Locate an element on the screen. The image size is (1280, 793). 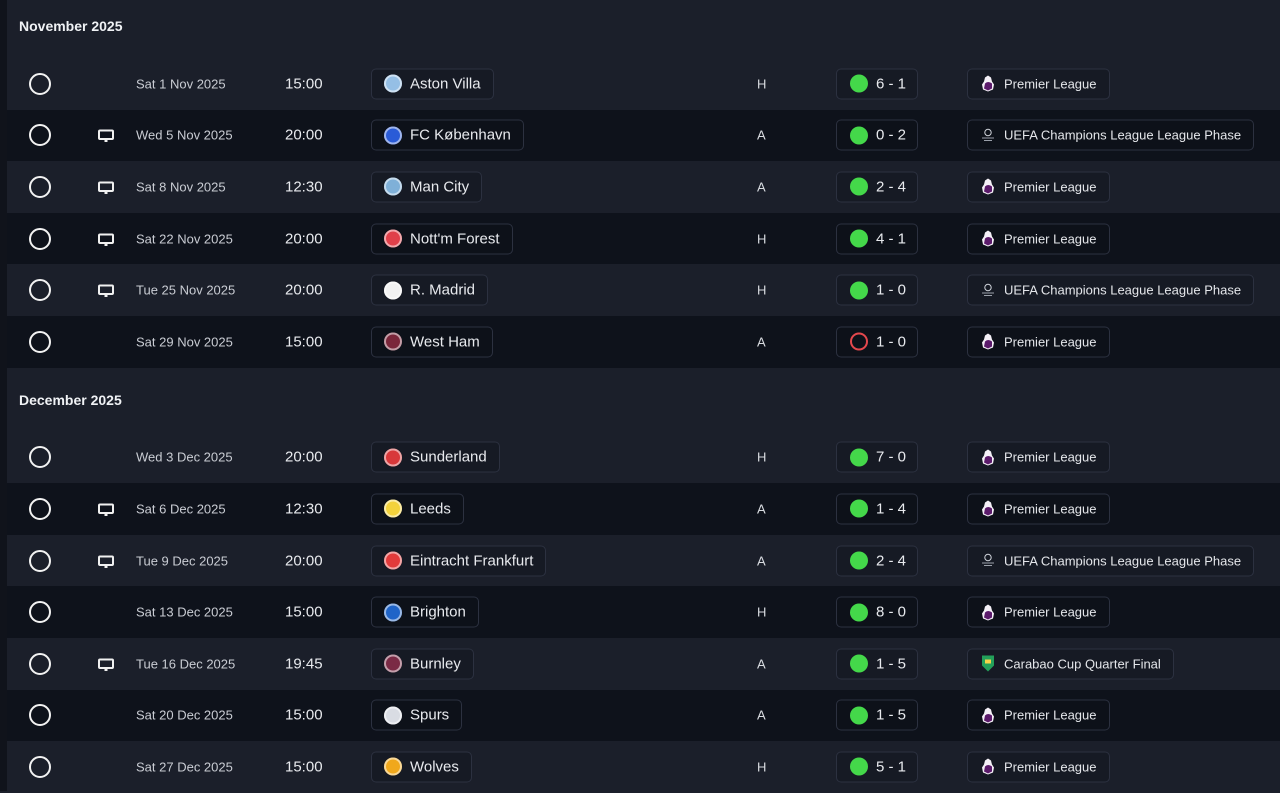
opponent-name: Man City is located at coordinates (440, 187).